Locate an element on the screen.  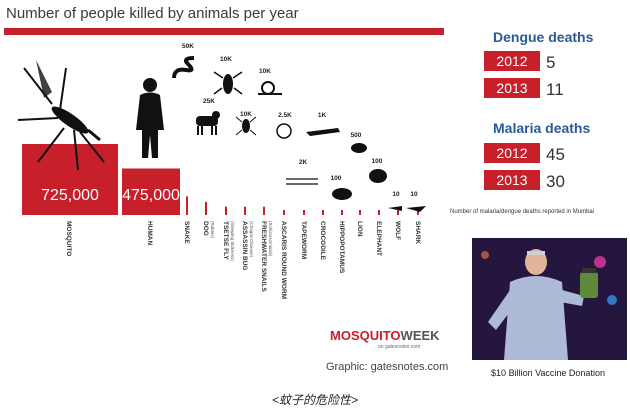
bar-tapeworm is located at coordinates (304, 212).